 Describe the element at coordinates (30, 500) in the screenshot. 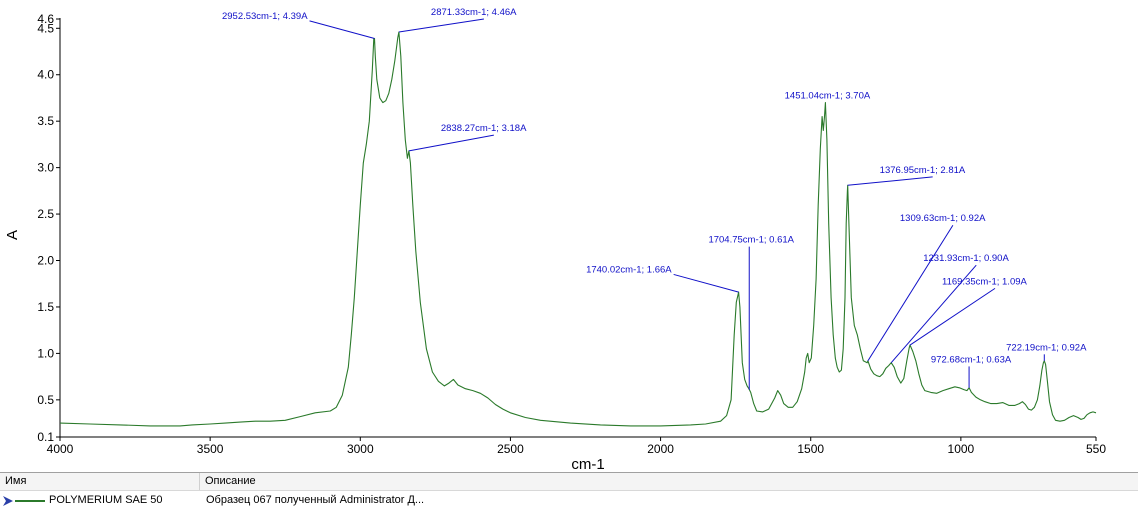

I see `series-color-swatch` at that location.